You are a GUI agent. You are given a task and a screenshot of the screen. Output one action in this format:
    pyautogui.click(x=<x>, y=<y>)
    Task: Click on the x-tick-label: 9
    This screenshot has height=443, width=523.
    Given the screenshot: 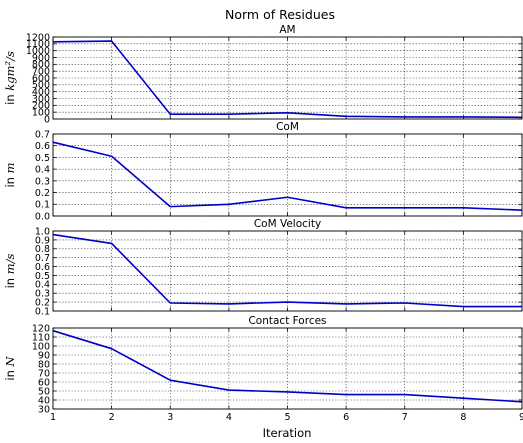 What is the action you would take?
    pyautogui.click(x=521, y=417)
    